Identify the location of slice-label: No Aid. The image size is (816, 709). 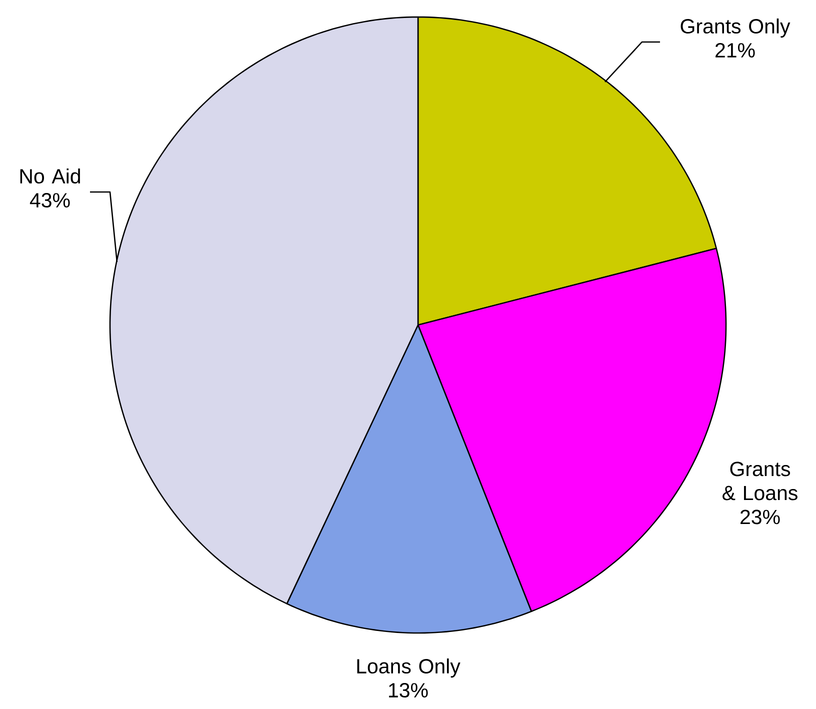
(50, 176).